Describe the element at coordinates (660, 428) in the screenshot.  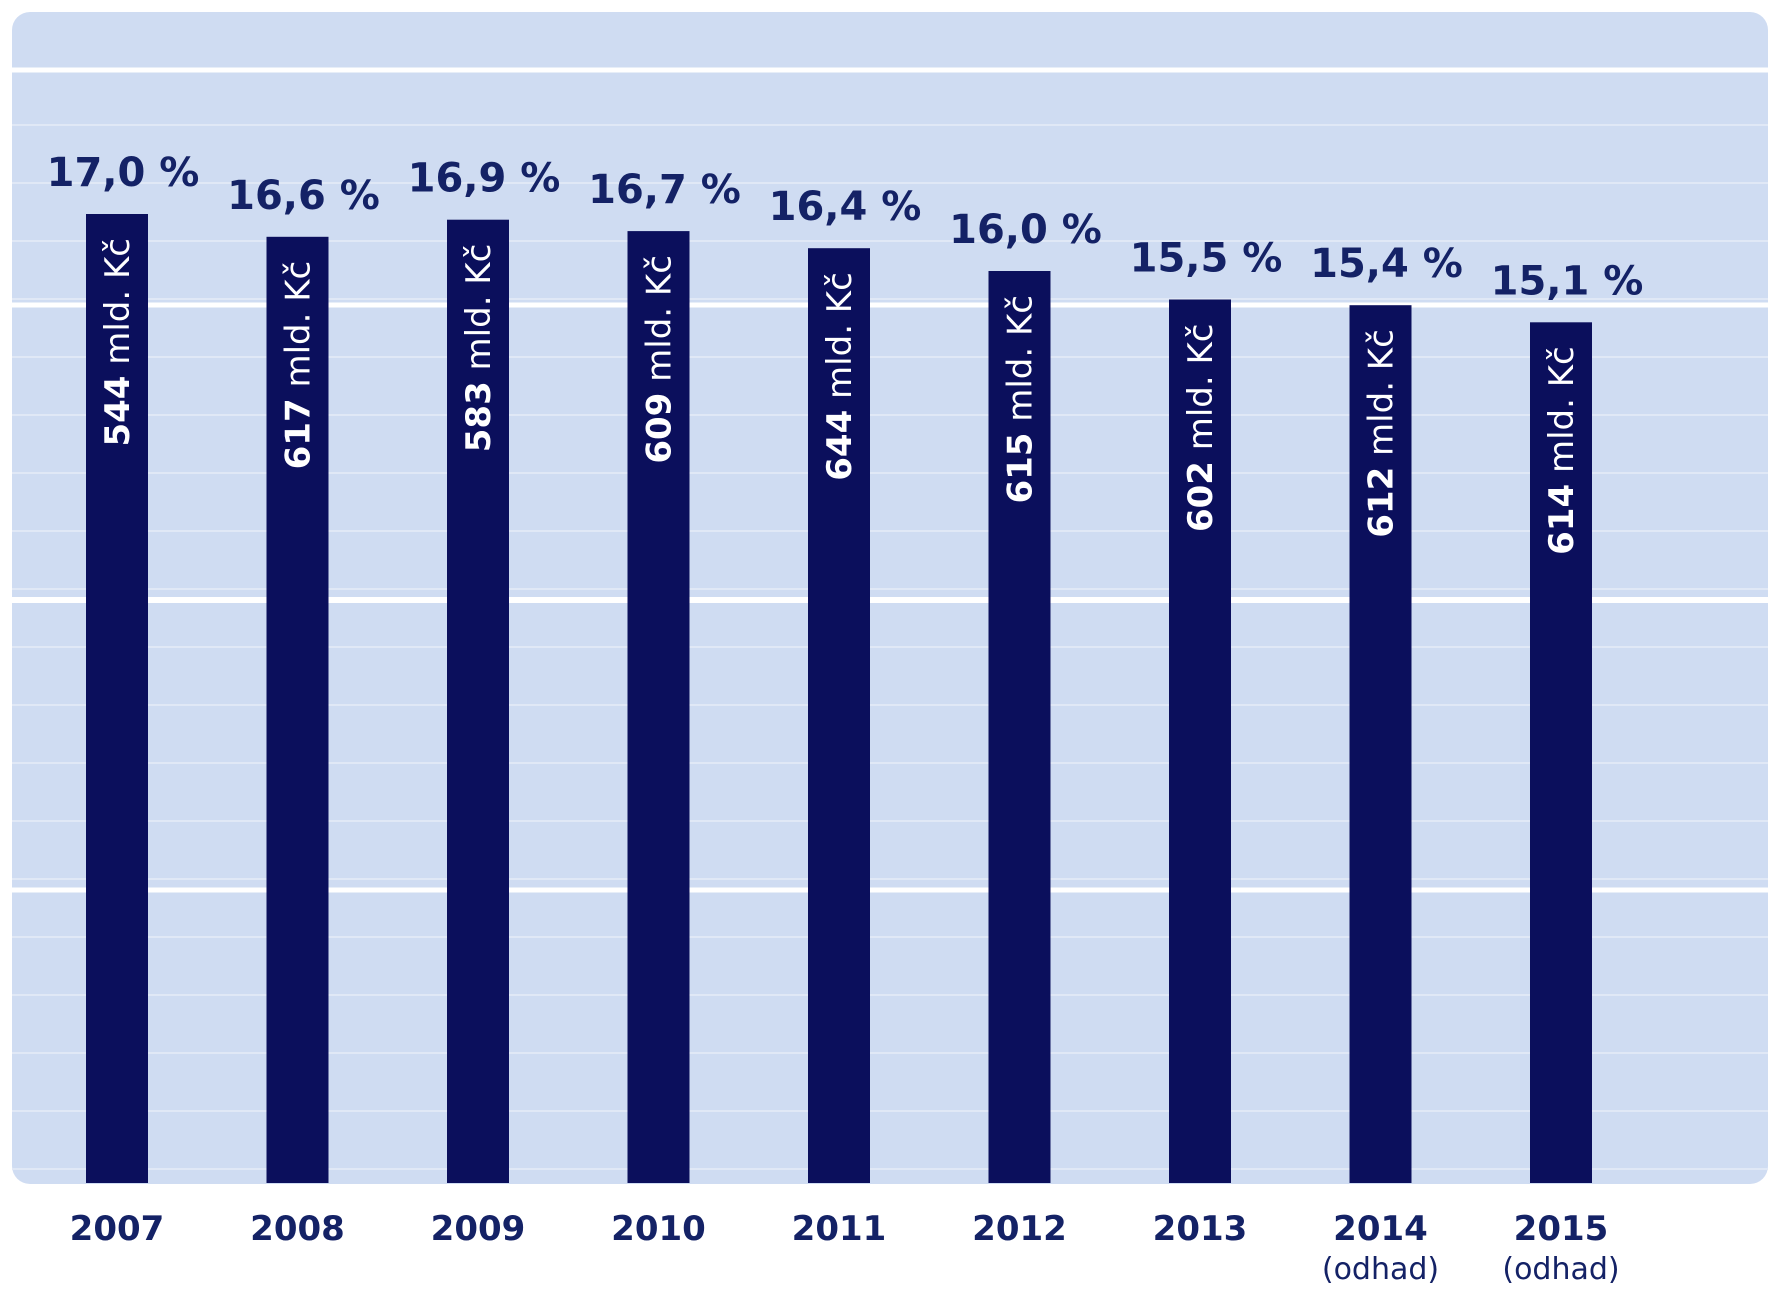
I see `amount-value: 609` at that location.